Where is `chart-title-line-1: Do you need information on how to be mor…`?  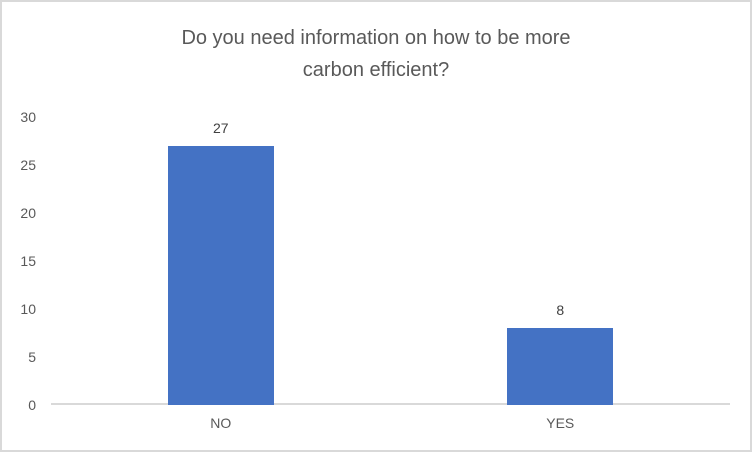
chart-title-line-1: Do you need information on how to be mor… is located at coordinates (376, 38).